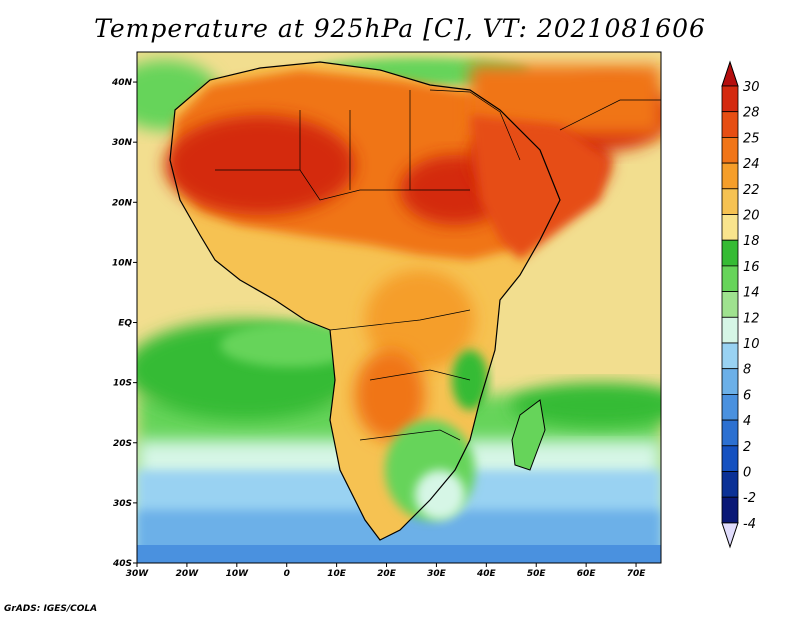 The width and height of the screenshot is (800, 618). Describe the element at coordinates (751, 190) in the screenshot. I see `colorbar-label: 22` at that location.